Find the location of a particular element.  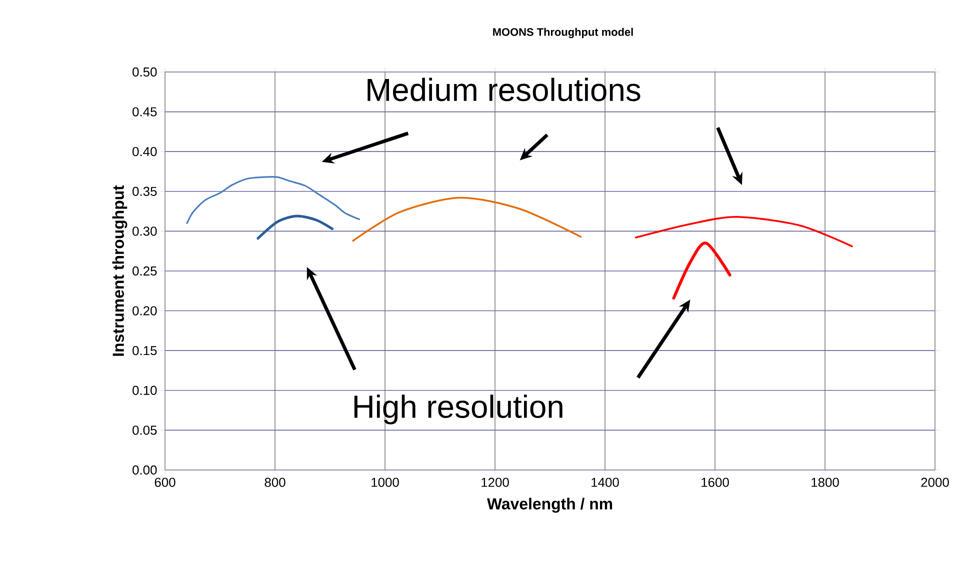

y-tick-label: 0.35 is located at coordinates (144, 191).